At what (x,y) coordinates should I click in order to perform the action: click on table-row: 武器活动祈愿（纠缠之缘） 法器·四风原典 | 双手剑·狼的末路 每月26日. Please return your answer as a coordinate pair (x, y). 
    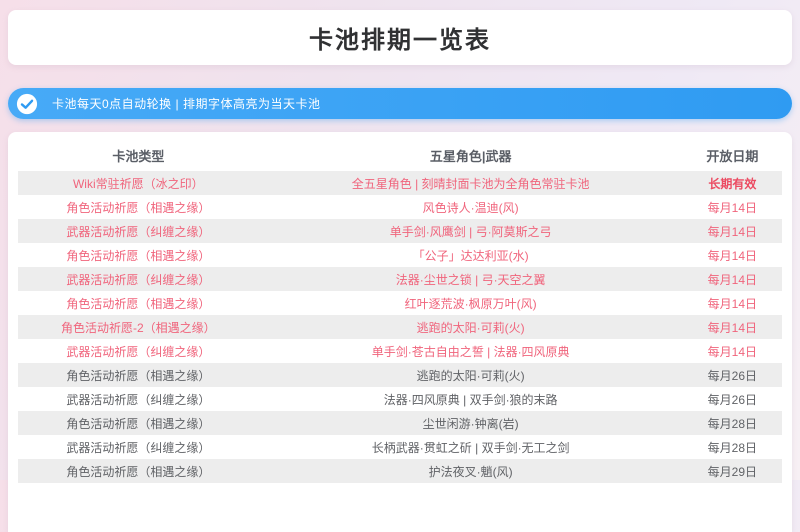
    Looking at the image, I should click on (400, 399).